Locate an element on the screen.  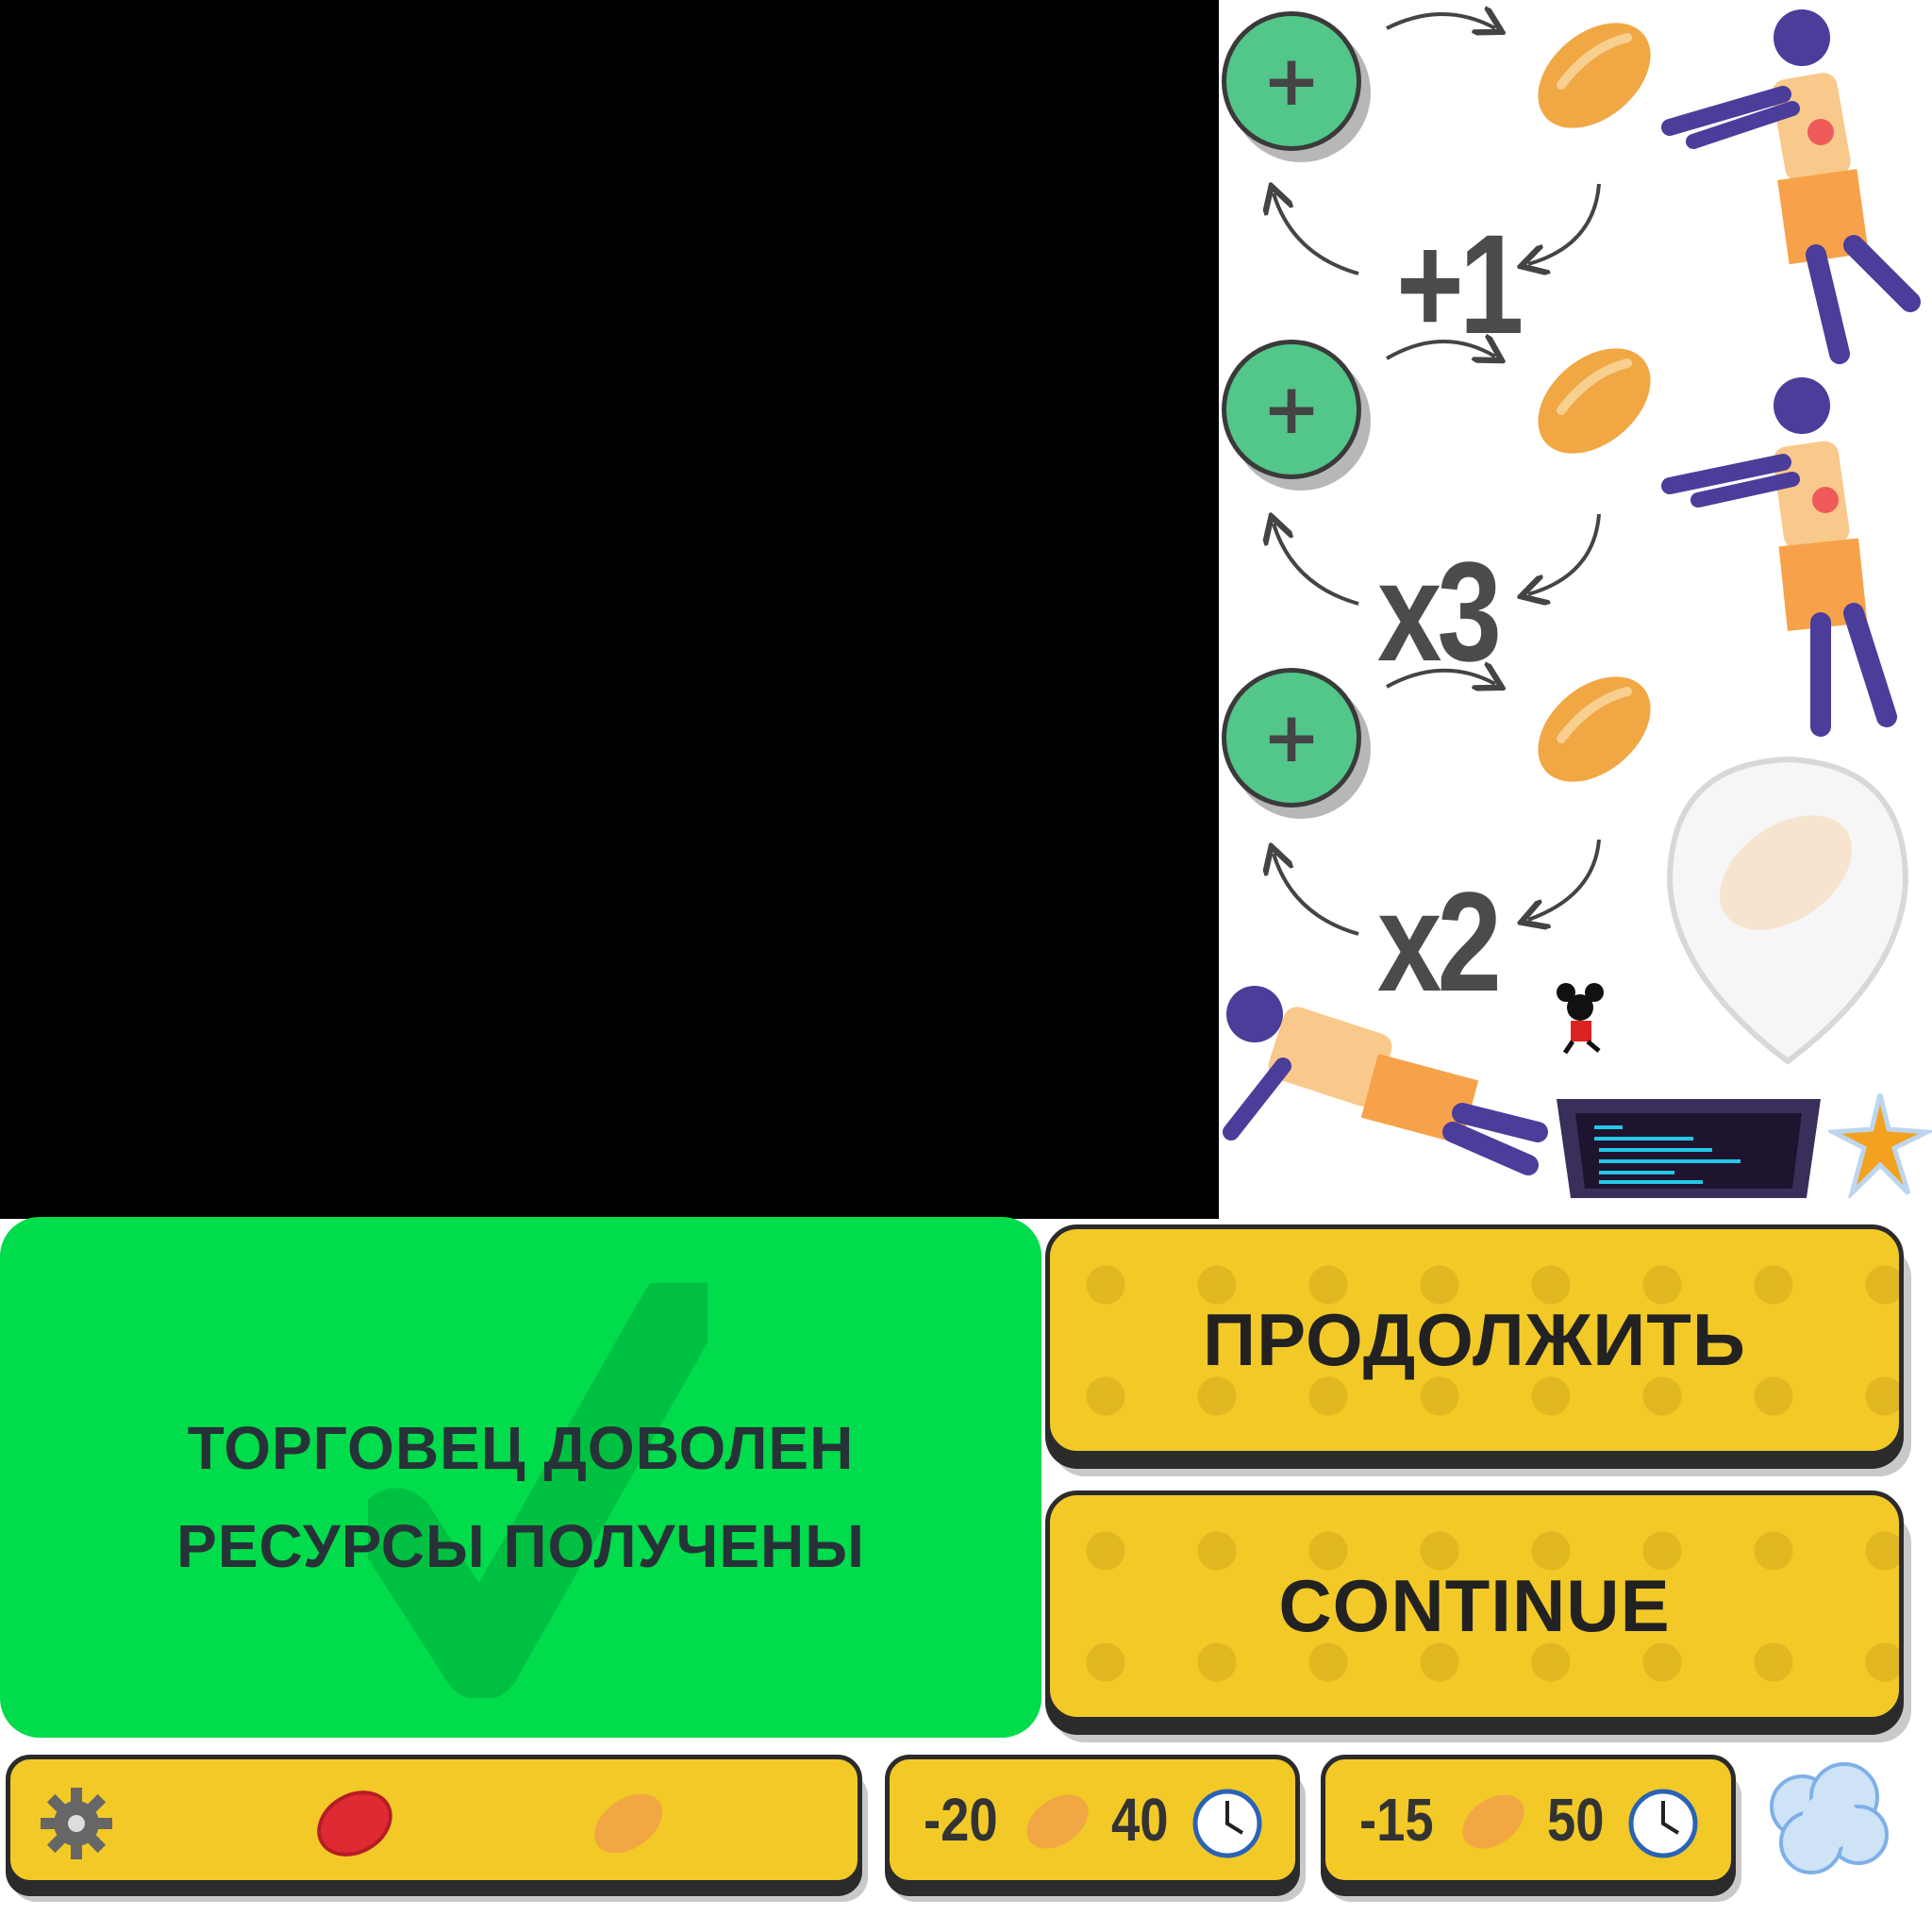
continue-en-label: CONTINUE is located at coordinates (1474, 1606).